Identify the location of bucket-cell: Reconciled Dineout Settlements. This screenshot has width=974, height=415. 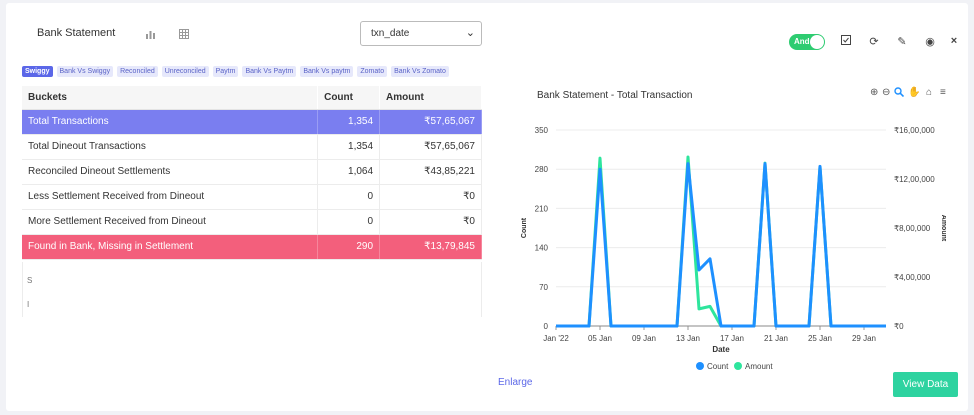
(170, 172).